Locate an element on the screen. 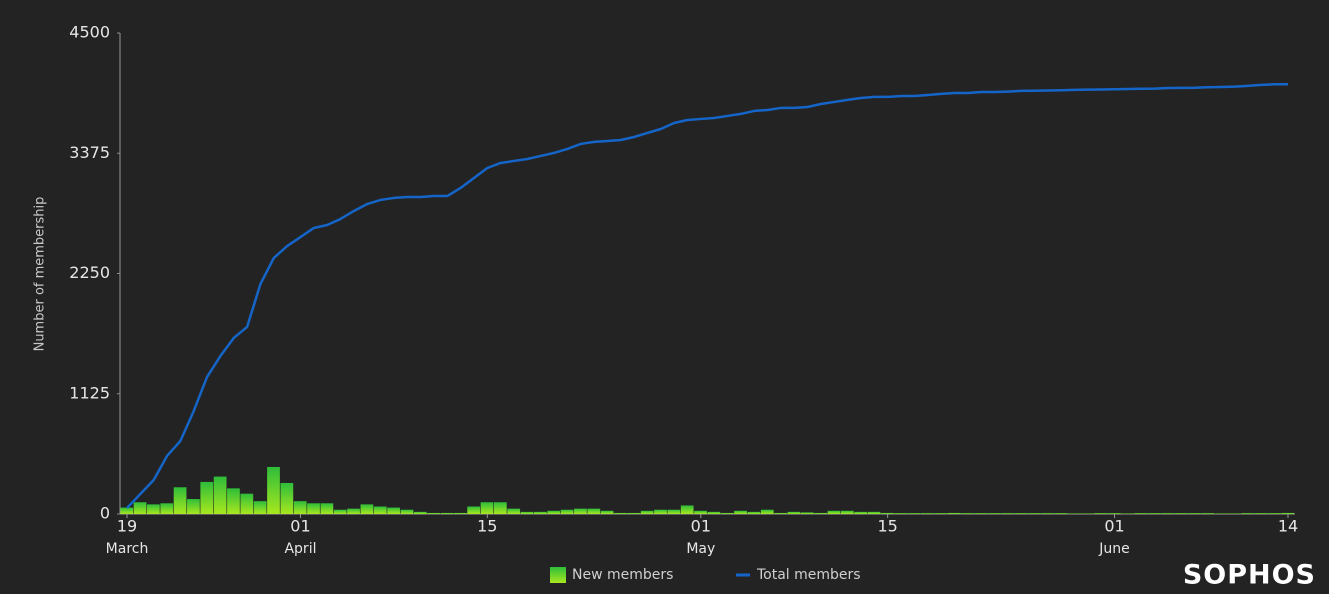  brand-logo: SOPHOS is located at coordinates (1249, 575).